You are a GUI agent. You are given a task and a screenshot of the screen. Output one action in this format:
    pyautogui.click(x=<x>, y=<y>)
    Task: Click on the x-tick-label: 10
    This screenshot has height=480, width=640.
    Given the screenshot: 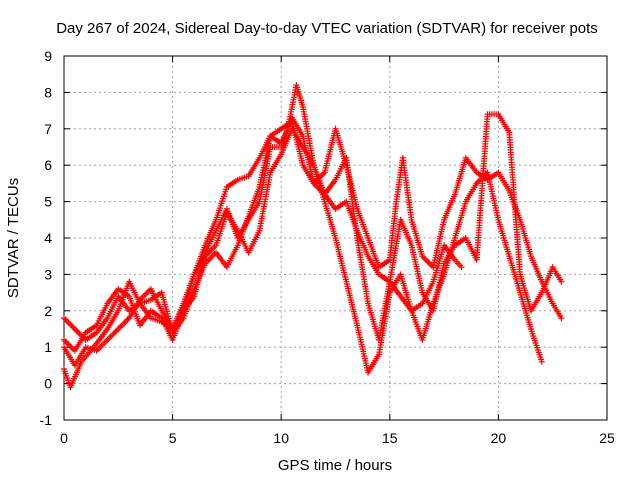 What is the action you would take?
    pyautogui.click(x=281, y=438)
    